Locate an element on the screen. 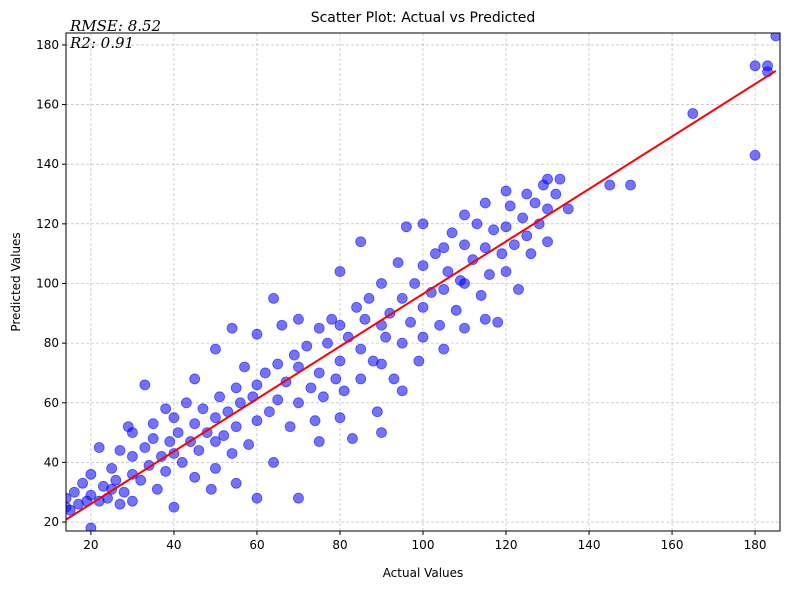 The height and width of the screenshot is (590, 790). chart-title: Scatter Plot: Actual vs Predicted is located at coordinates (423, 18).